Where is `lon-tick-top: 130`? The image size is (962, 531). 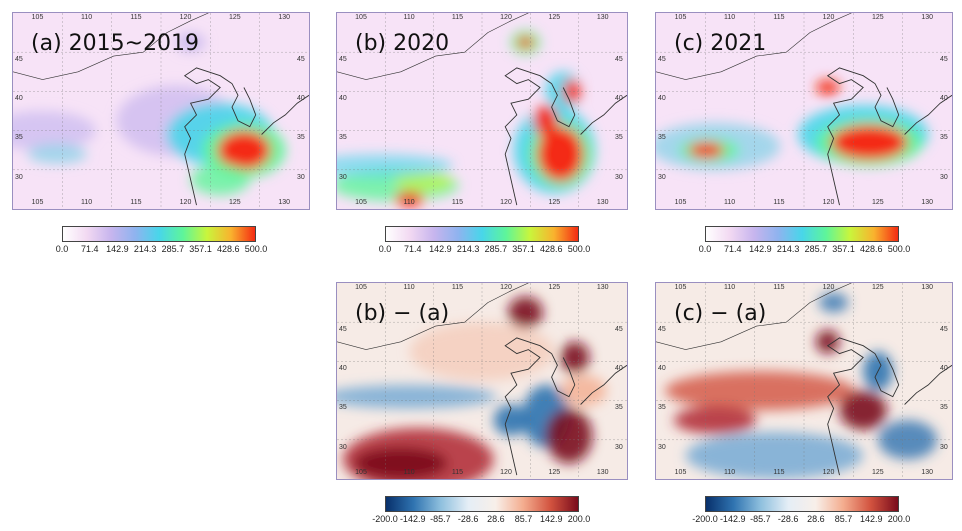
lon-tick-top: 130 is located at coordinates (927, 287).